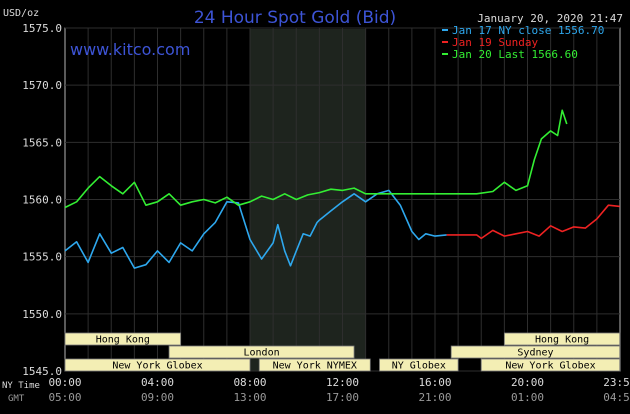 Image resolution: width=630 pixels, height=414 pixels. I want to click on x-tick-label-ny: 12:00, so click(342, 382).